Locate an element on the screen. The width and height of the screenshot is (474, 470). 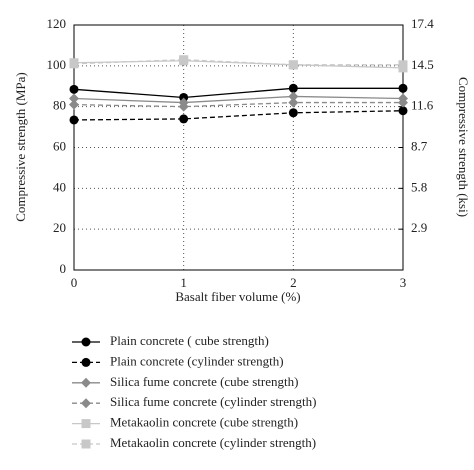
y2-tick-label: 8.7 is located at coordinates (419, 145).